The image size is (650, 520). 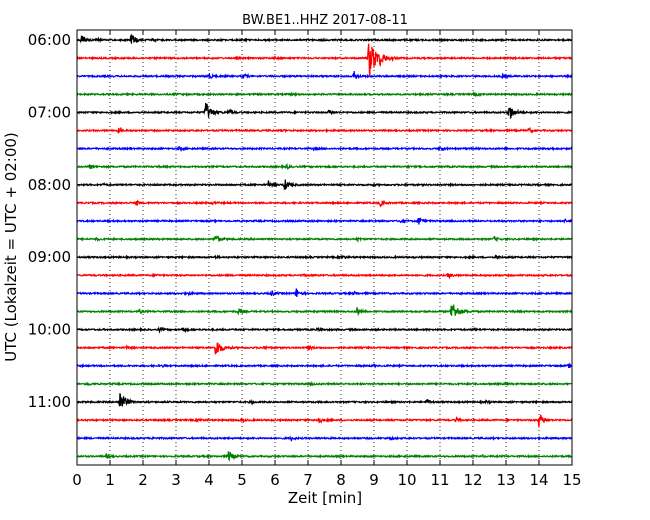 What do you see at coordinates (11, 247) in the screenshot?
I see `y-axis-label: UTC (Lokalzeit = UTC + 02:00)` at bounding box center [11, 247].